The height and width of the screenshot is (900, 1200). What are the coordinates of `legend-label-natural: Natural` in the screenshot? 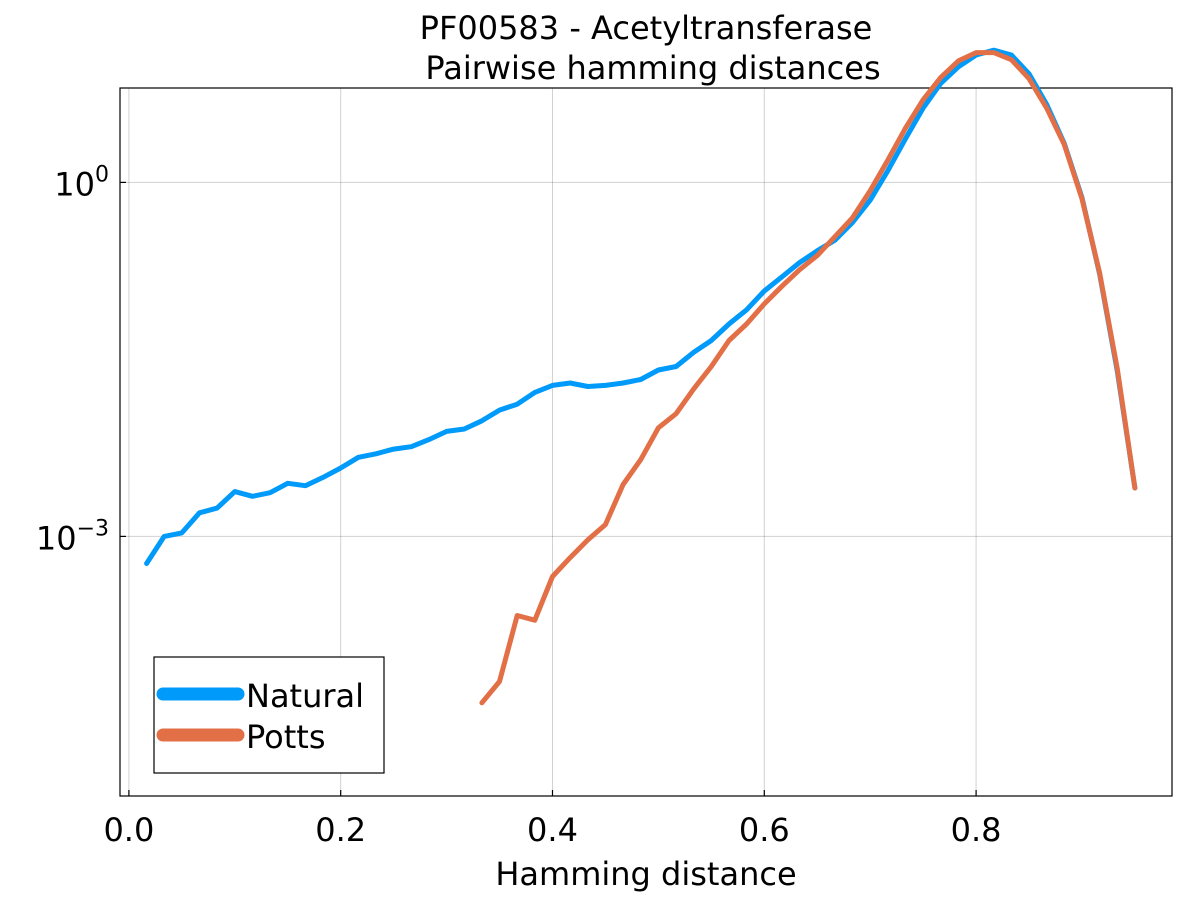 It's located at (305, 696).